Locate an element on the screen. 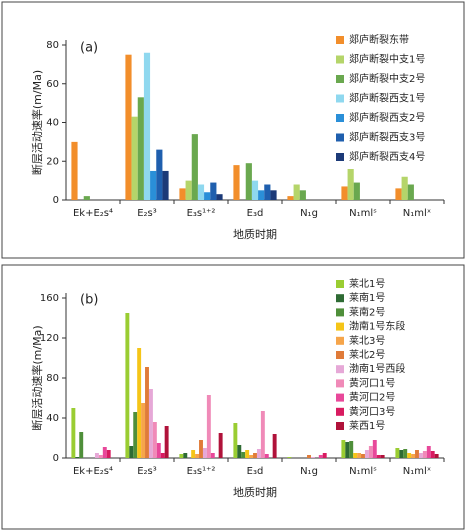  legend-label: 莱南2号 is located at coordinates (367, 311).